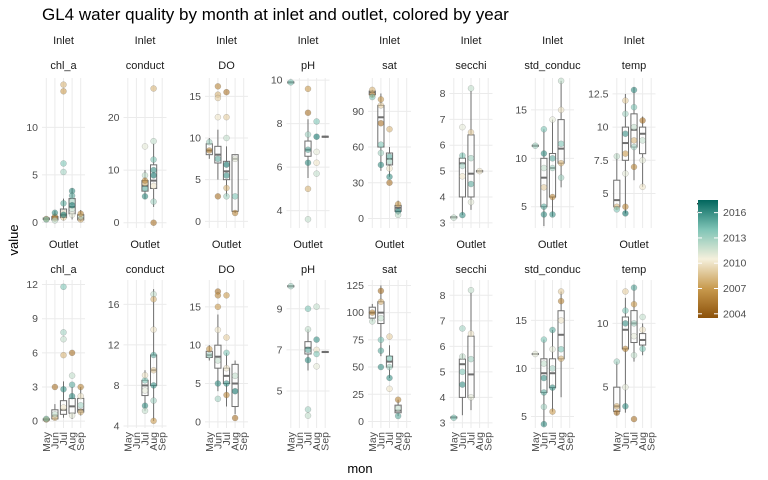 This screenshot has height=480, width=768. Describe the element at coordinates (47, 441) in the screenshot. I see `x-tick-label: May` at that location.